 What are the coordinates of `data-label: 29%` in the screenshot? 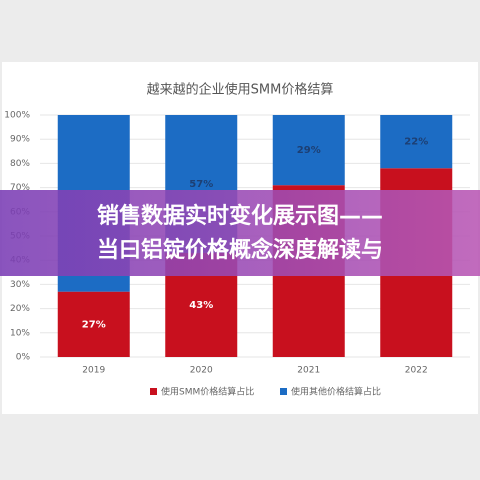 It's located at (309, 150).